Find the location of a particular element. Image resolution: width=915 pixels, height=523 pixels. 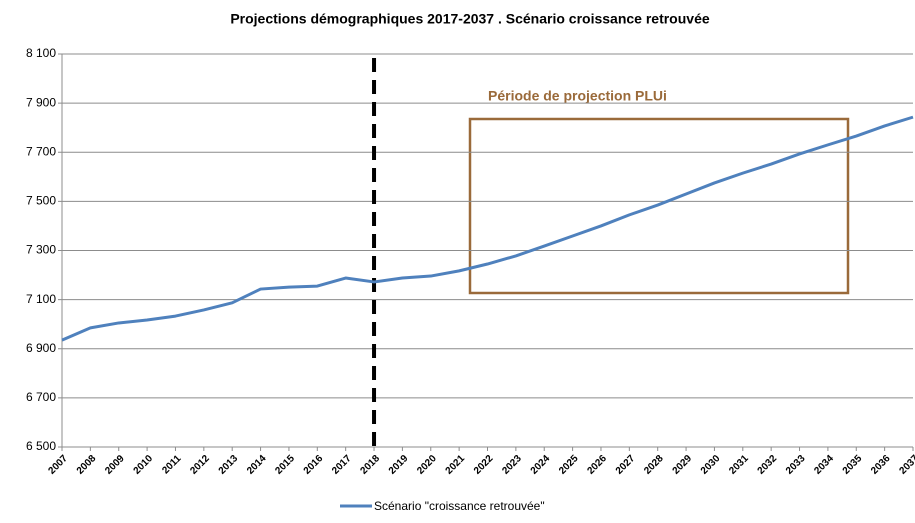

legend-label: Scénario "croissance retrouvée" is located at coordinates (459, 506).